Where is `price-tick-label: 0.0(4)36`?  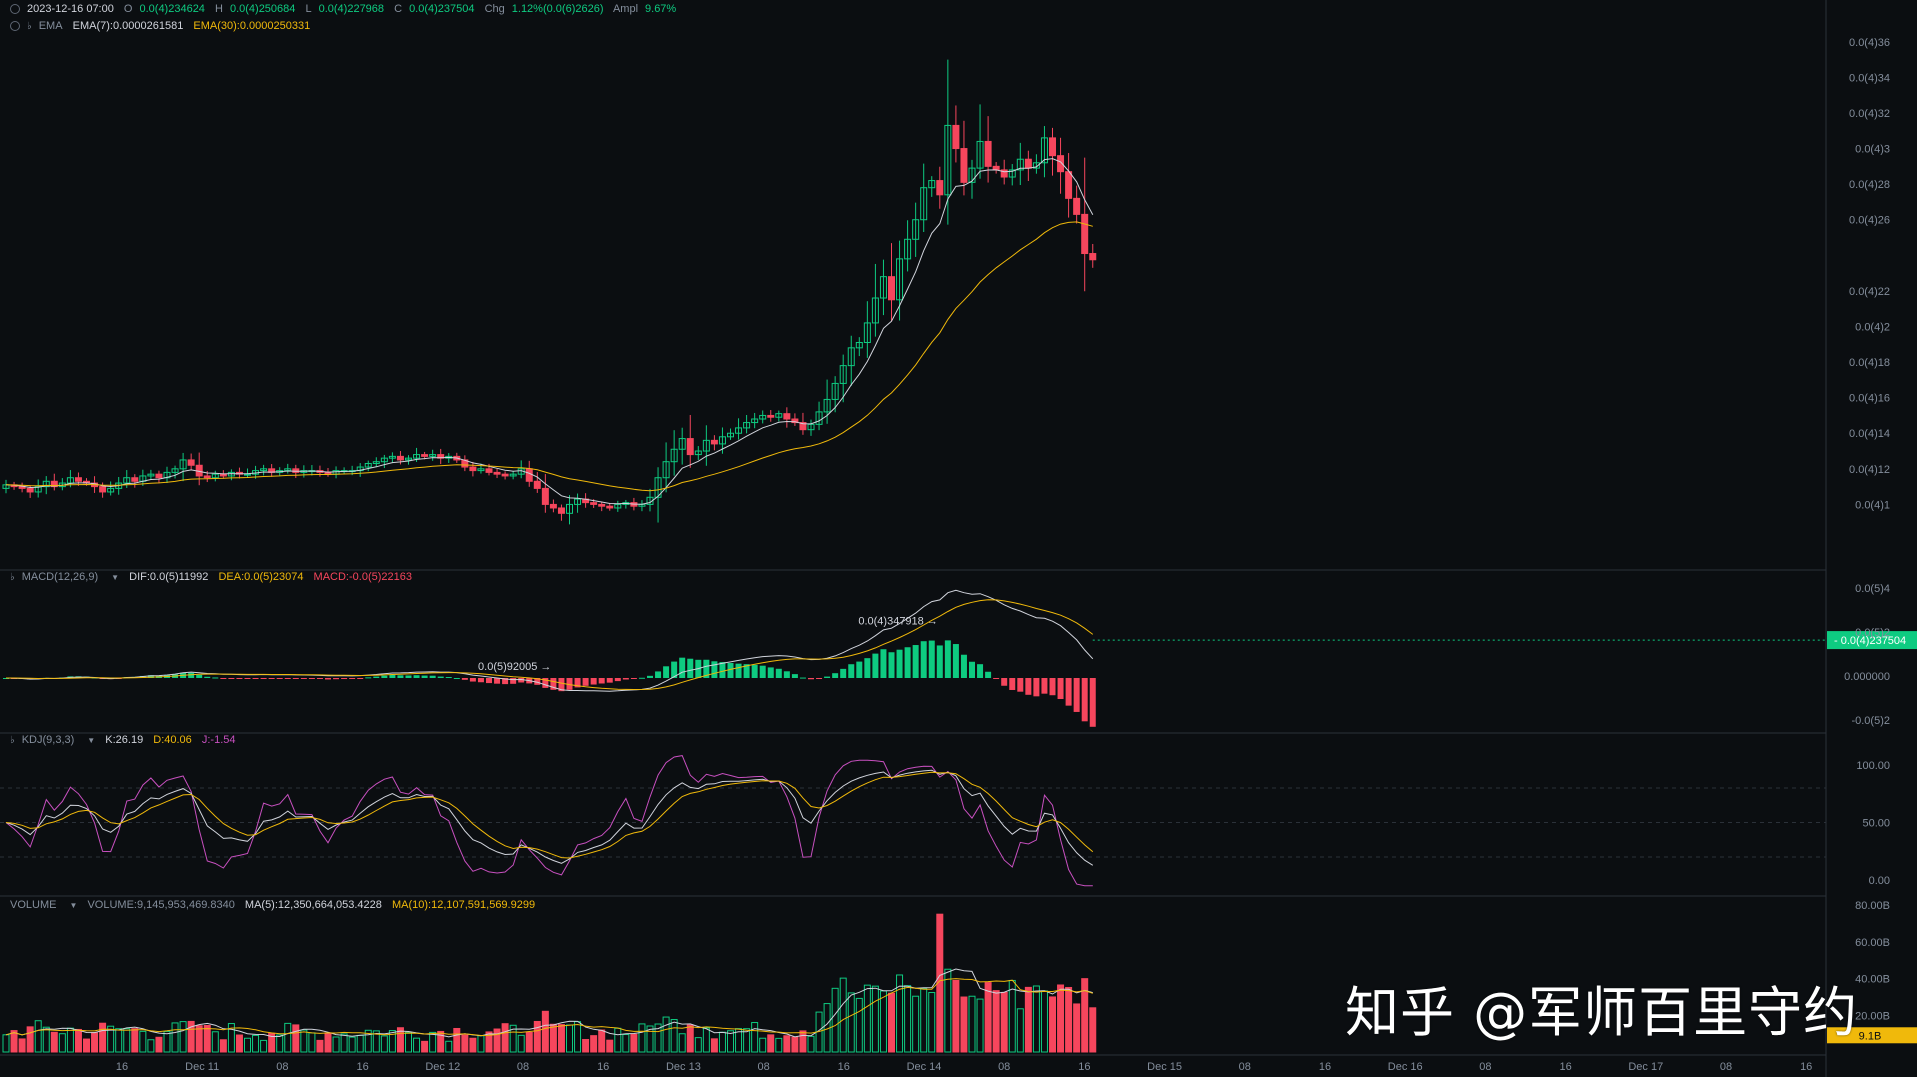
price-tick-label: 0.0(4)36 is located at coordinates (1869, 43).